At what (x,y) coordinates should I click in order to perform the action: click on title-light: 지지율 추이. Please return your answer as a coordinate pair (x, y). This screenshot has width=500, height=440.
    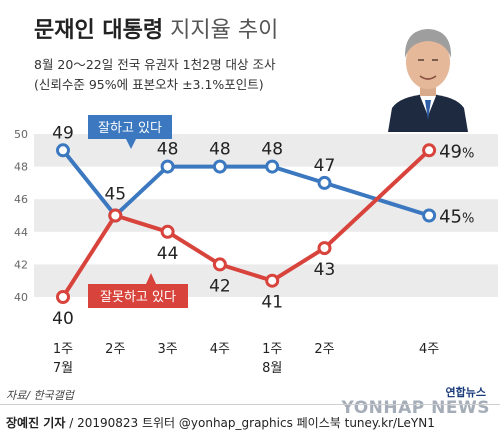
    Looking at the image, I should click on (224, 30).